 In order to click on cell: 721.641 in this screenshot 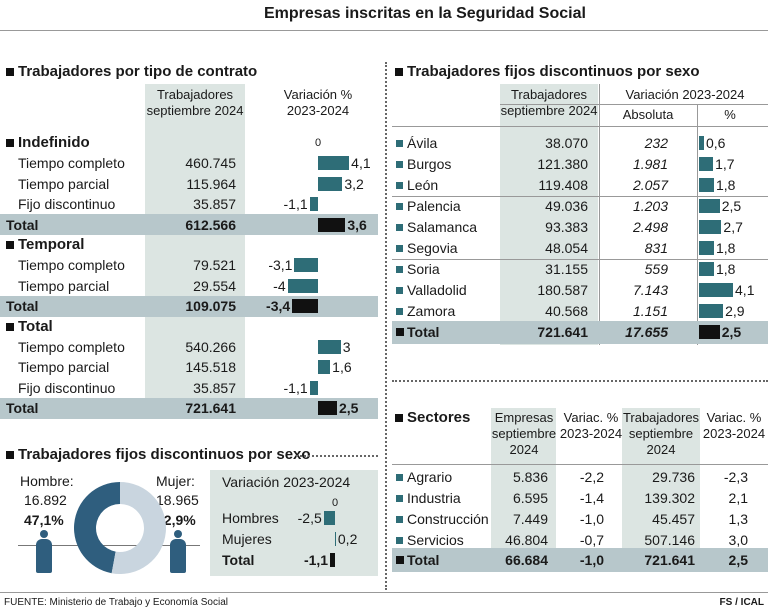, I will do `click(669, 560)`.